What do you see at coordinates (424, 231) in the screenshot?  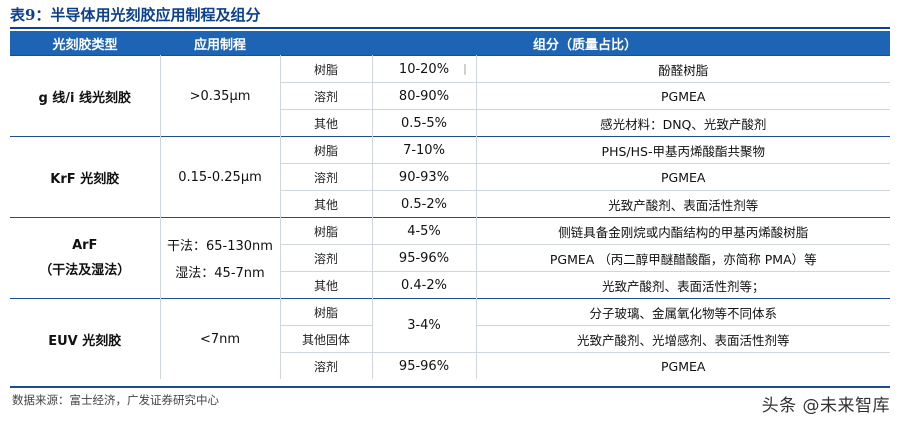 I see `mass-fraction: 4-5%` at bounding box center [424, 231].